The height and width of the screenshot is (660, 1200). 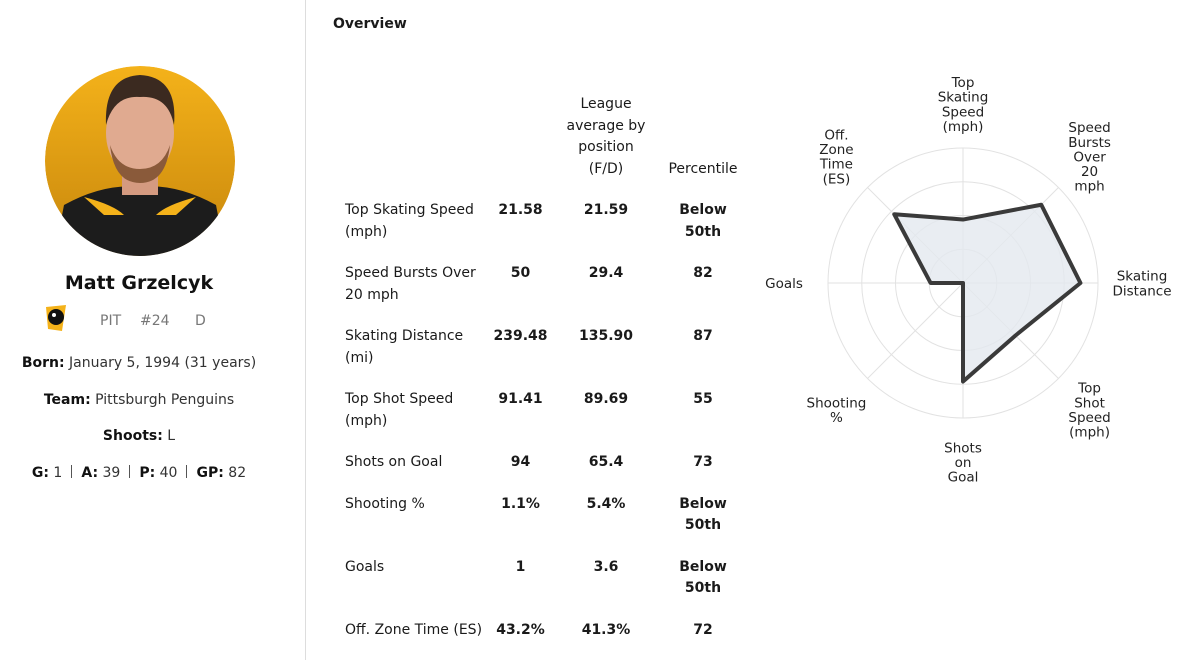 What do you see at coordinates (520, 399) in the screenshot?
I see `cell-value: 91.41` at bounding box center [520, 399].